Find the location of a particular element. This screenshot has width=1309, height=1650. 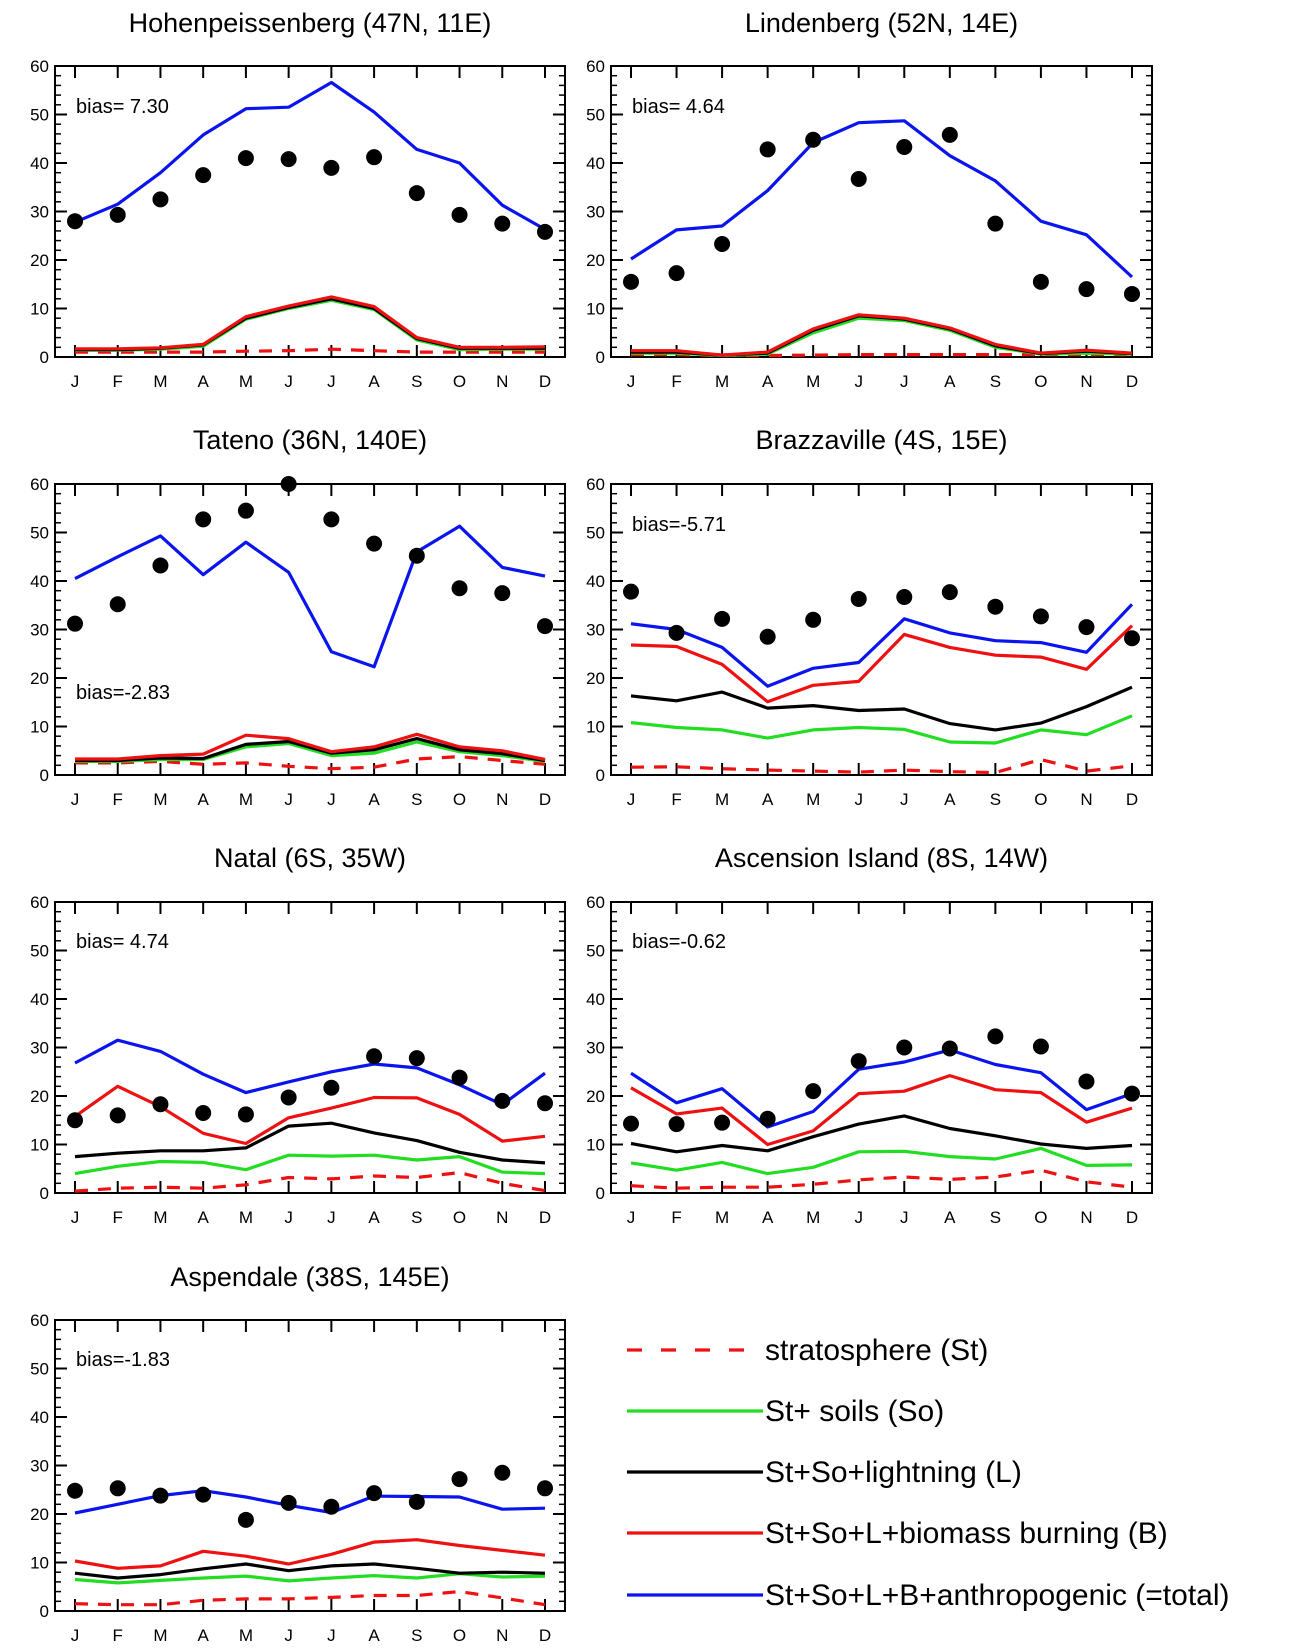

panel-title: Aspendale (38S, 145E) is located at coordinates (309, 1277).